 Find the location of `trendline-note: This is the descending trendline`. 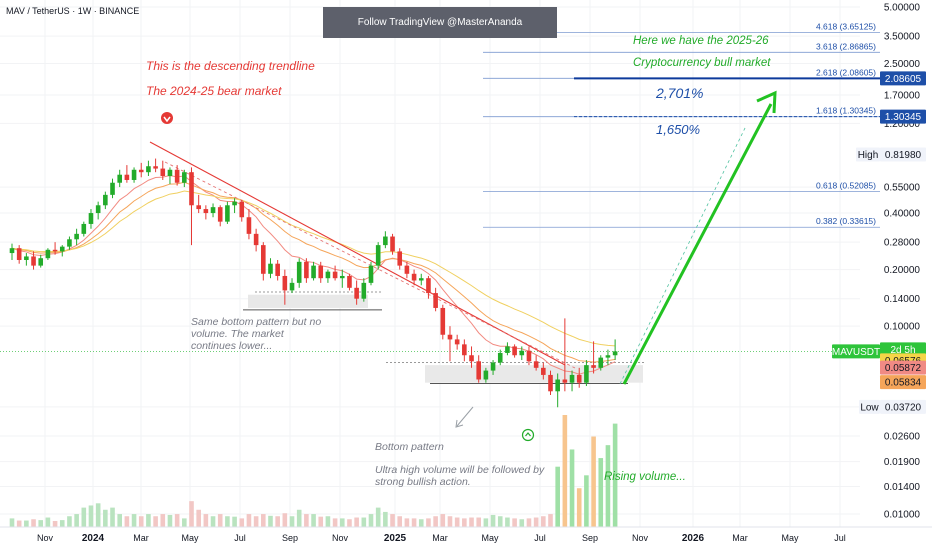

trendline-note: This is the descending trendline is located at coordinates (230, 66).